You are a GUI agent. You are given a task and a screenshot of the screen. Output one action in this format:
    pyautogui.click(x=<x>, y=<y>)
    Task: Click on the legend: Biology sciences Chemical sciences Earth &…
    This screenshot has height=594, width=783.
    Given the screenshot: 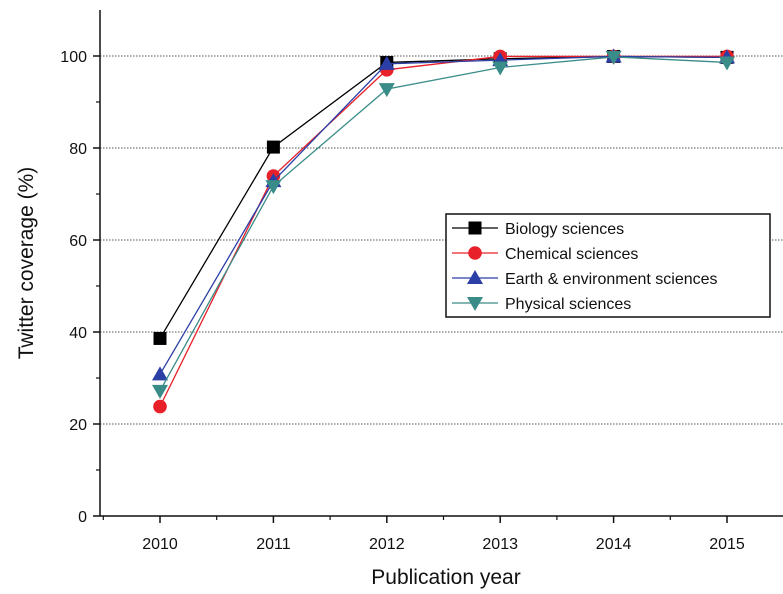 What is the action you would take?
    pyautogui.click(x=608, y=265)
    